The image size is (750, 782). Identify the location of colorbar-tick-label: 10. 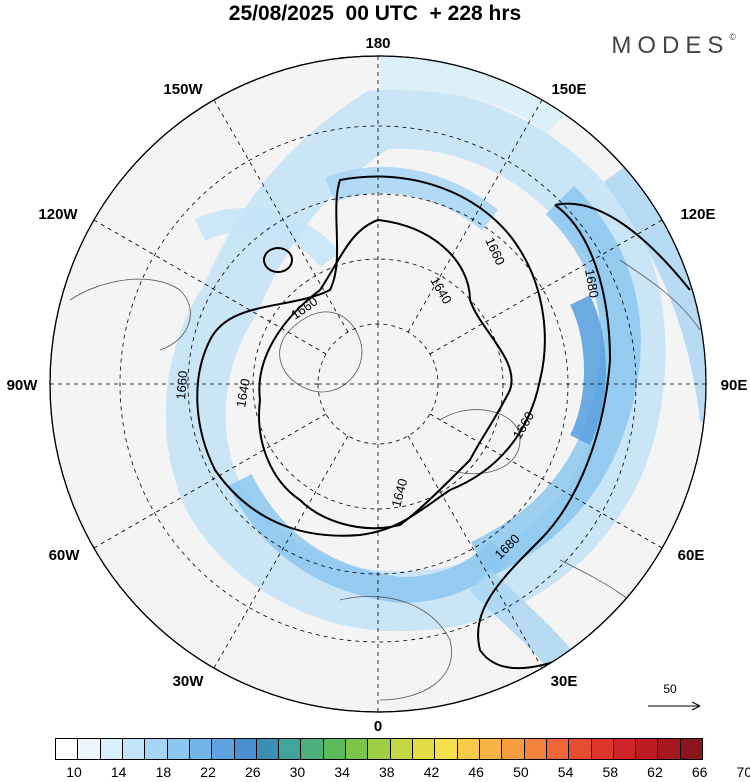
(74, 772).